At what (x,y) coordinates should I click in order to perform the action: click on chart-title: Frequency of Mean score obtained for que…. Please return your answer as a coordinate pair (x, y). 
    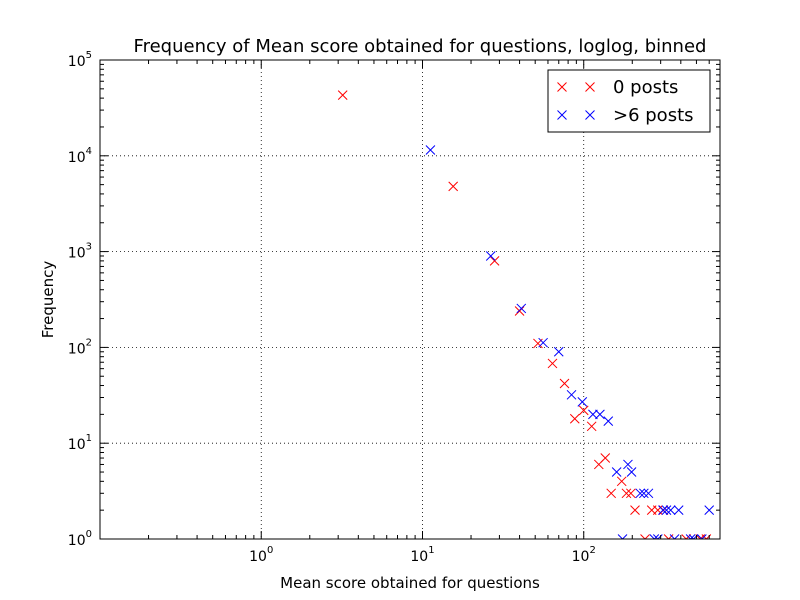
    Looking at the image, I should click on (420, 46).